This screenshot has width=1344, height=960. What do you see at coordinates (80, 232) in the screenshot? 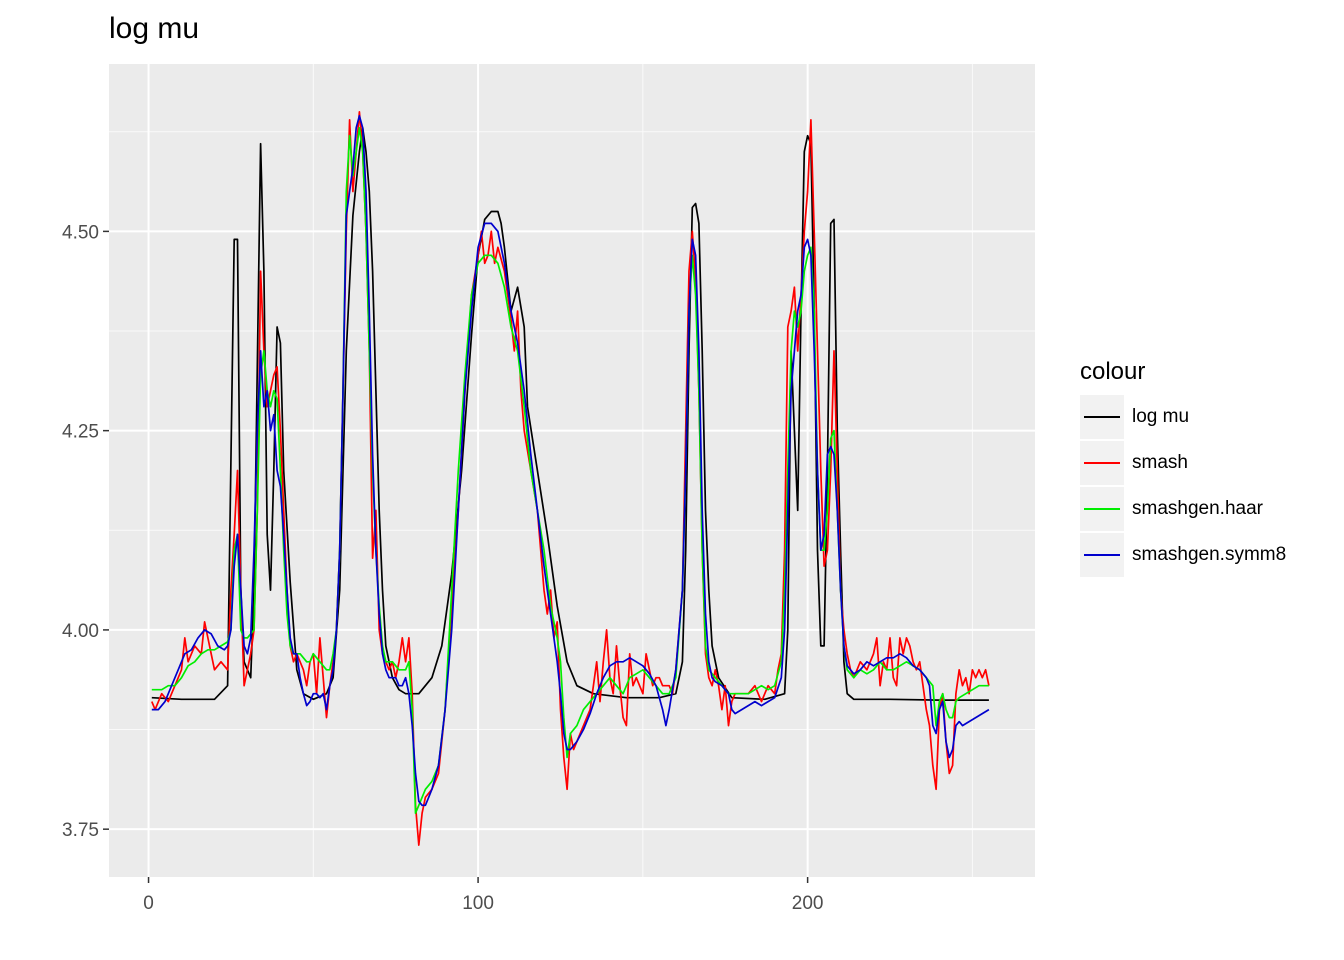
I see `y-tick-label: 4.50` at bounding box center [80, 232].